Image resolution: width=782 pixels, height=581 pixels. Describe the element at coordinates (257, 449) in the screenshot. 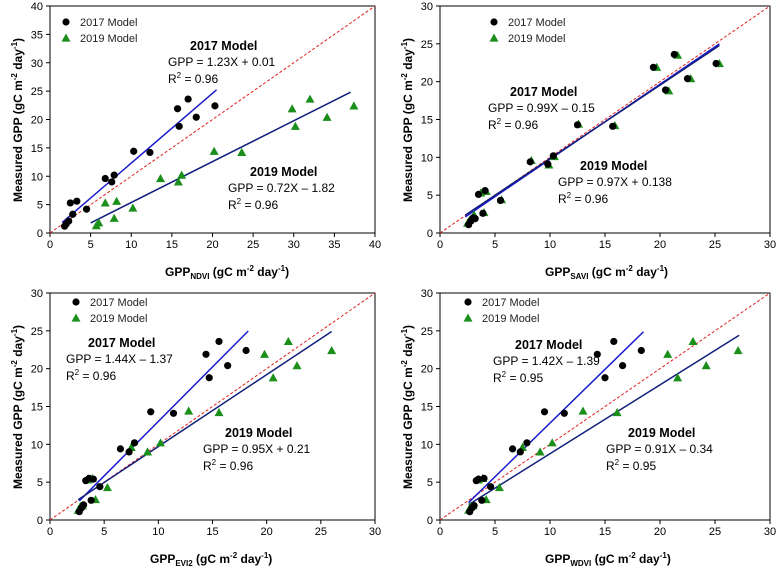

I see `annotation-2019: 2019 Model GPP = 0.95X + 0.21 R2 = 0.96` at that location.